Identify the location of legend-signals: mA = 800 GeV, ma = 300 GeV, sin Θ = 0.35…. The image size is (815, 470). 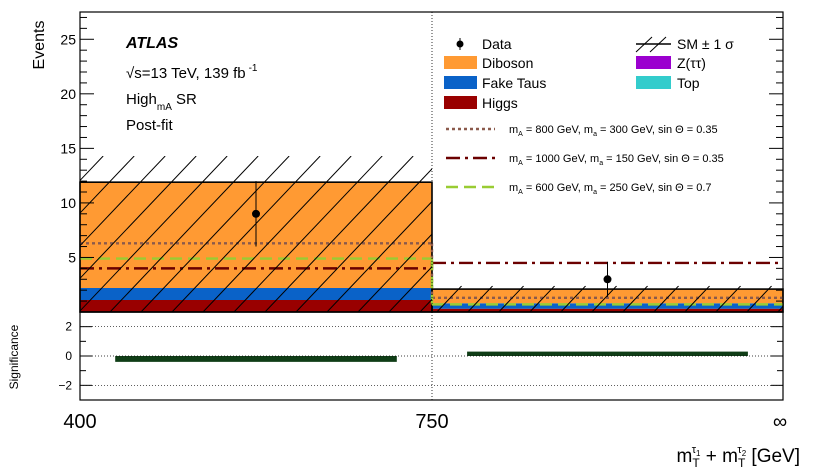
(585, 160).